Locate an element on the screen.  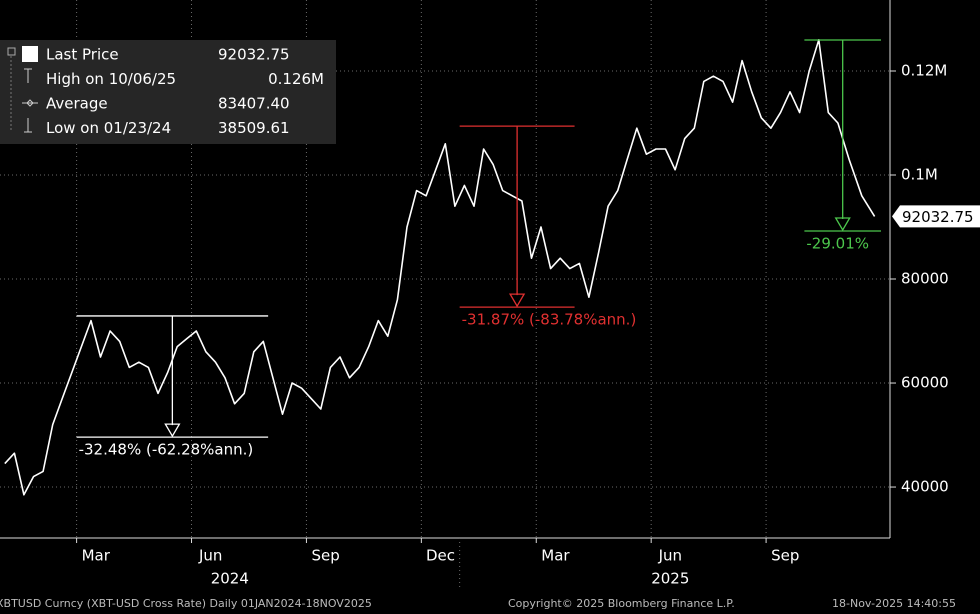
legend-label: Average is located at coordinates (77, 104).